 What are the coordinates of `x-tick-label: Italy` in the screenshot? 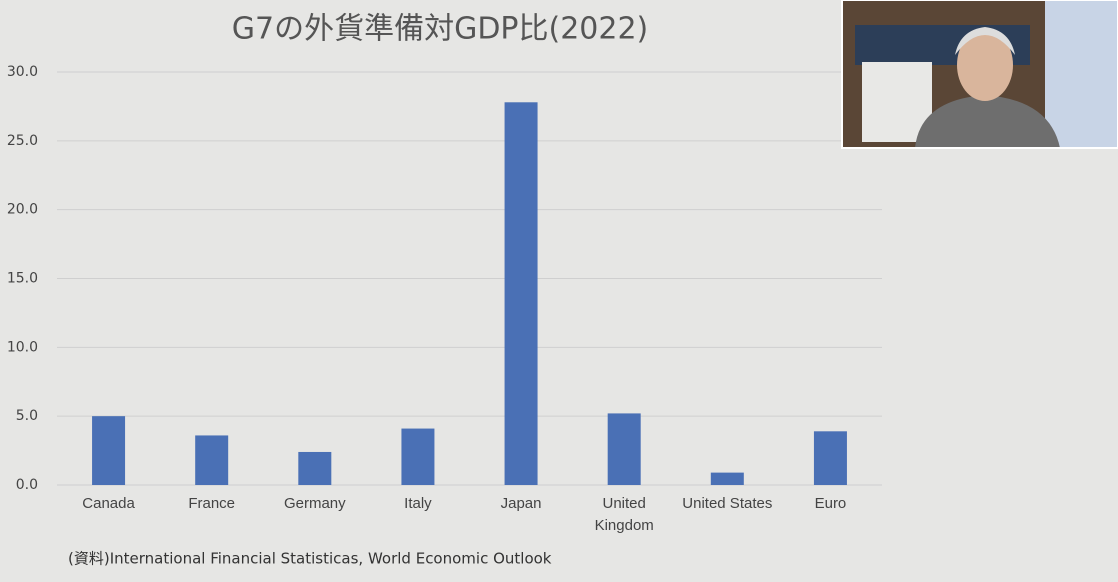 It's located at (418, 503).